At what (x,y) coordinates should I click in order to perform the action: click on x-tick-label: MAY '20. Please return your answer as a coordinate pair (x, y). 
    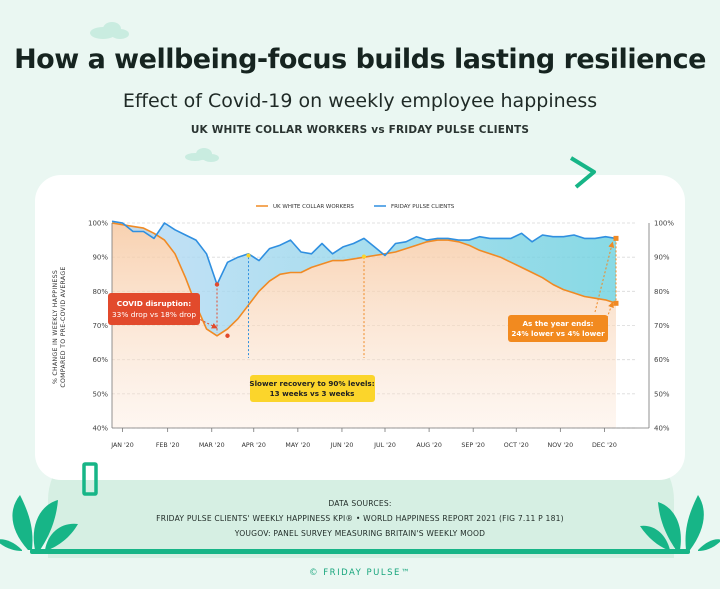
    Looking at the image, I should click on (297, 445).